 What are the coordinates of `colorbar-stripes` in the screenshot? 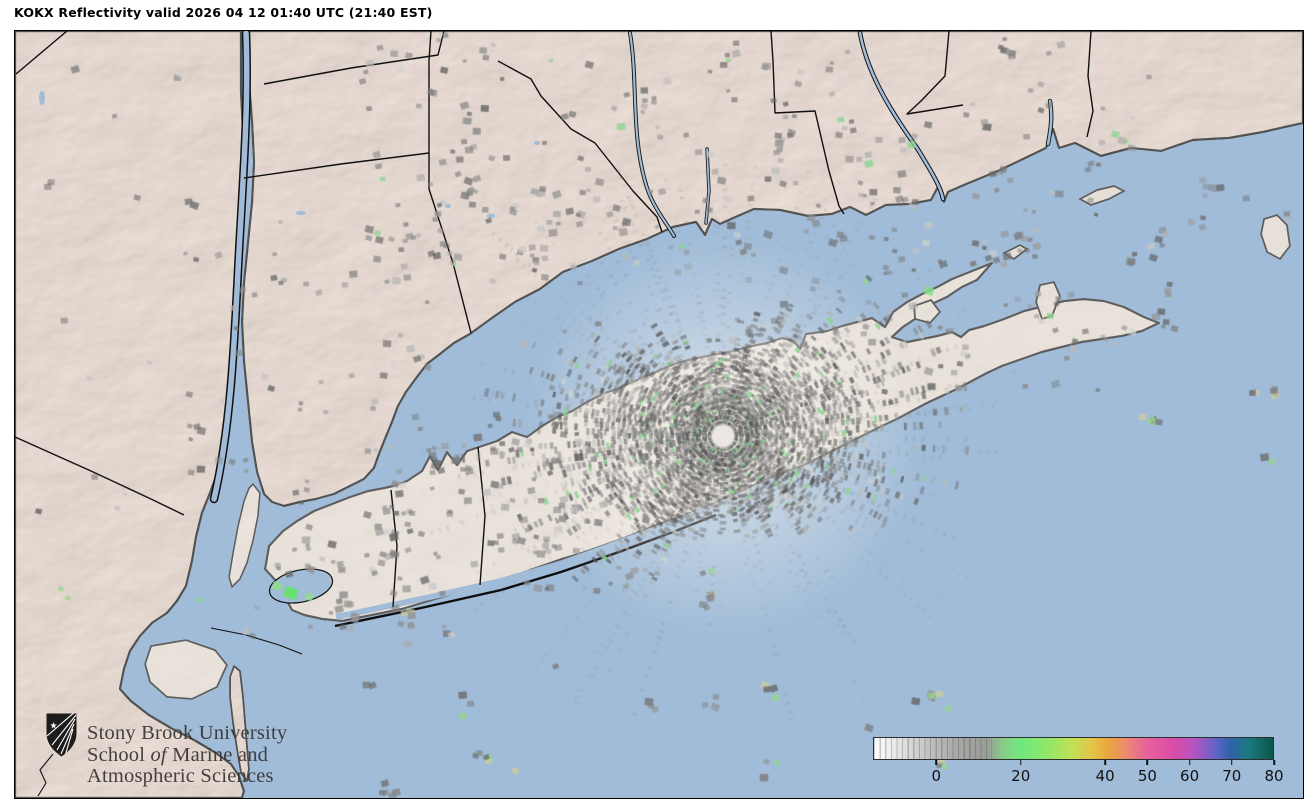 It's located at (933, 748).